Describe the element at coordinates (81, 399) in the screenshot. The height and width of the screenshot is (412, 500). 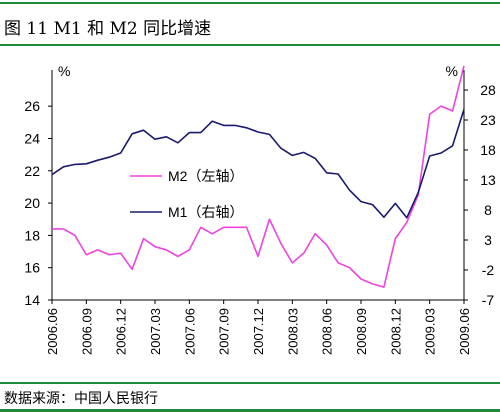
I see `data-source: 数据来源：中国人民银行` at that location.